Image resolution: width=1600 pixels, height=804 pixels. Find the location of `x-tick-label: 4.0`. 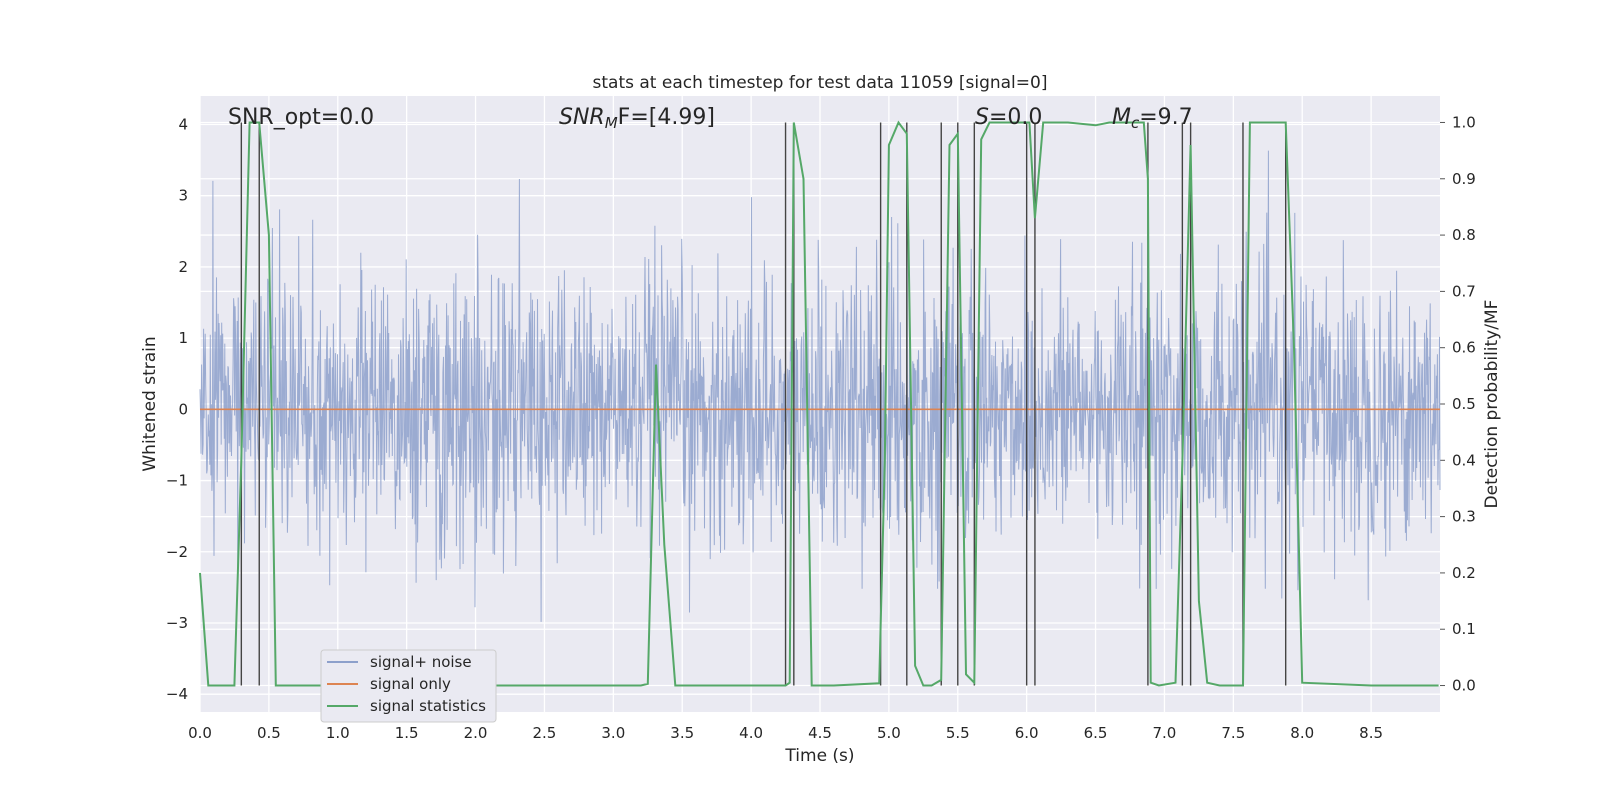

x-tick-label: 4.0 is located at coordinates (751, 733).